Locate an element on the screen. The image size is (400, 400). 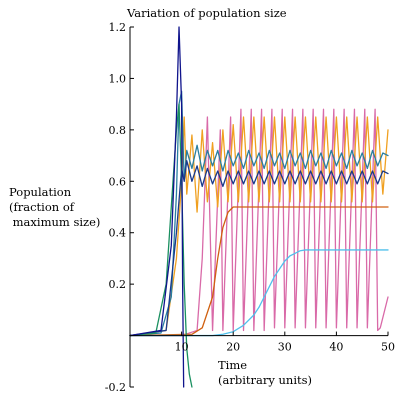
x-tick-label: 50 is located at coordinates (388, 347).